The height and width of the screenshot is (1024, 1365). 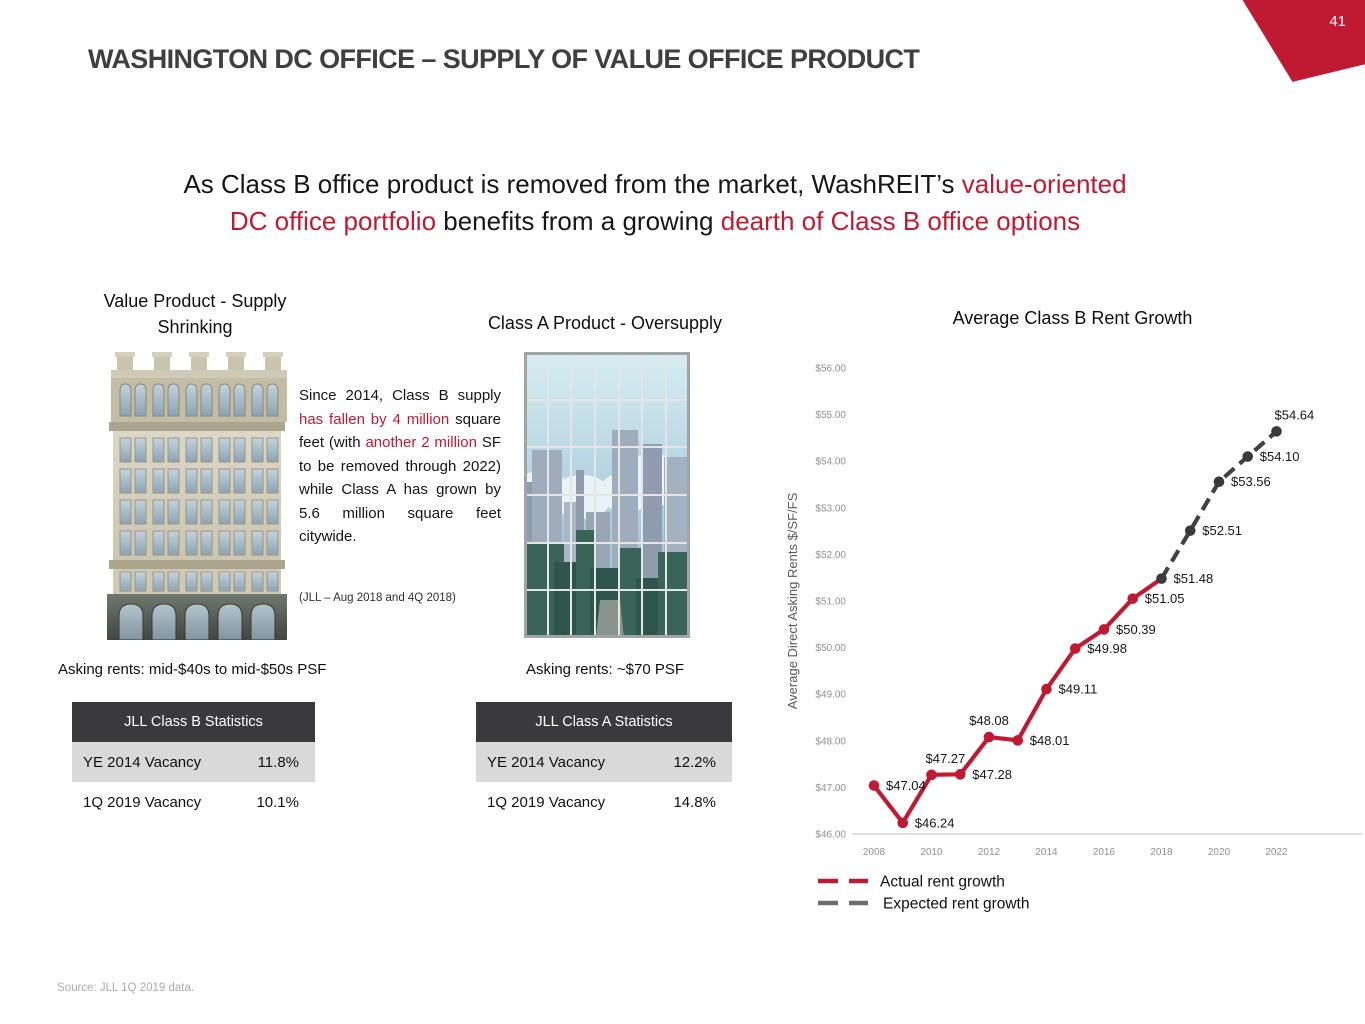 What do you see at coordinates (377, 598) in the screenshot?
I see `jll-citation: (JLL – Aug 2018 and 4Q 2018)` at bounding box center [377, 598].